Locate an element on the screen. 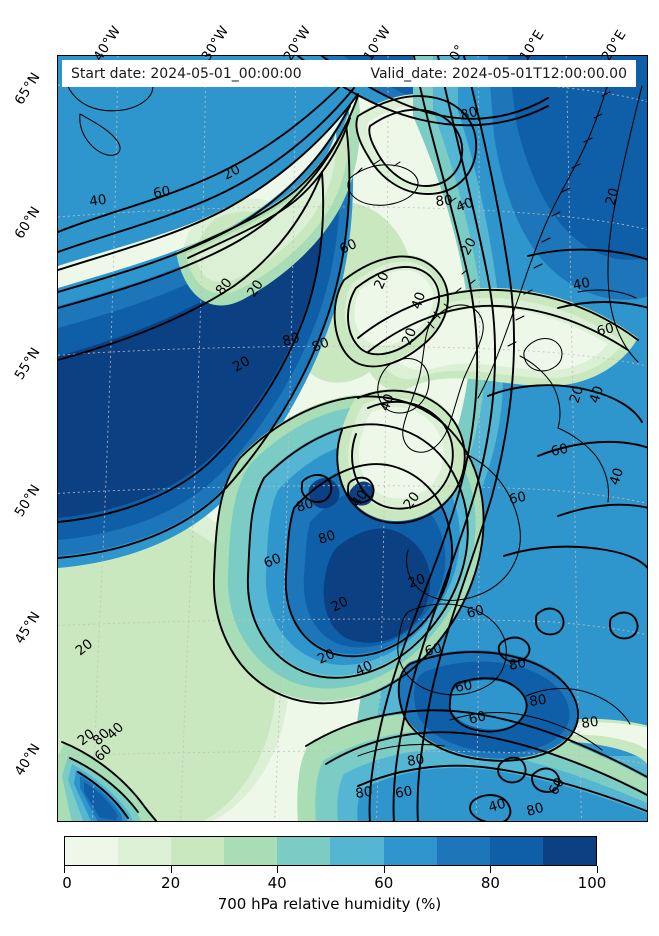 The height and width of the screenshot is (936, 659). colorbar-label-40: 40 is located at coordinates (277, 883).